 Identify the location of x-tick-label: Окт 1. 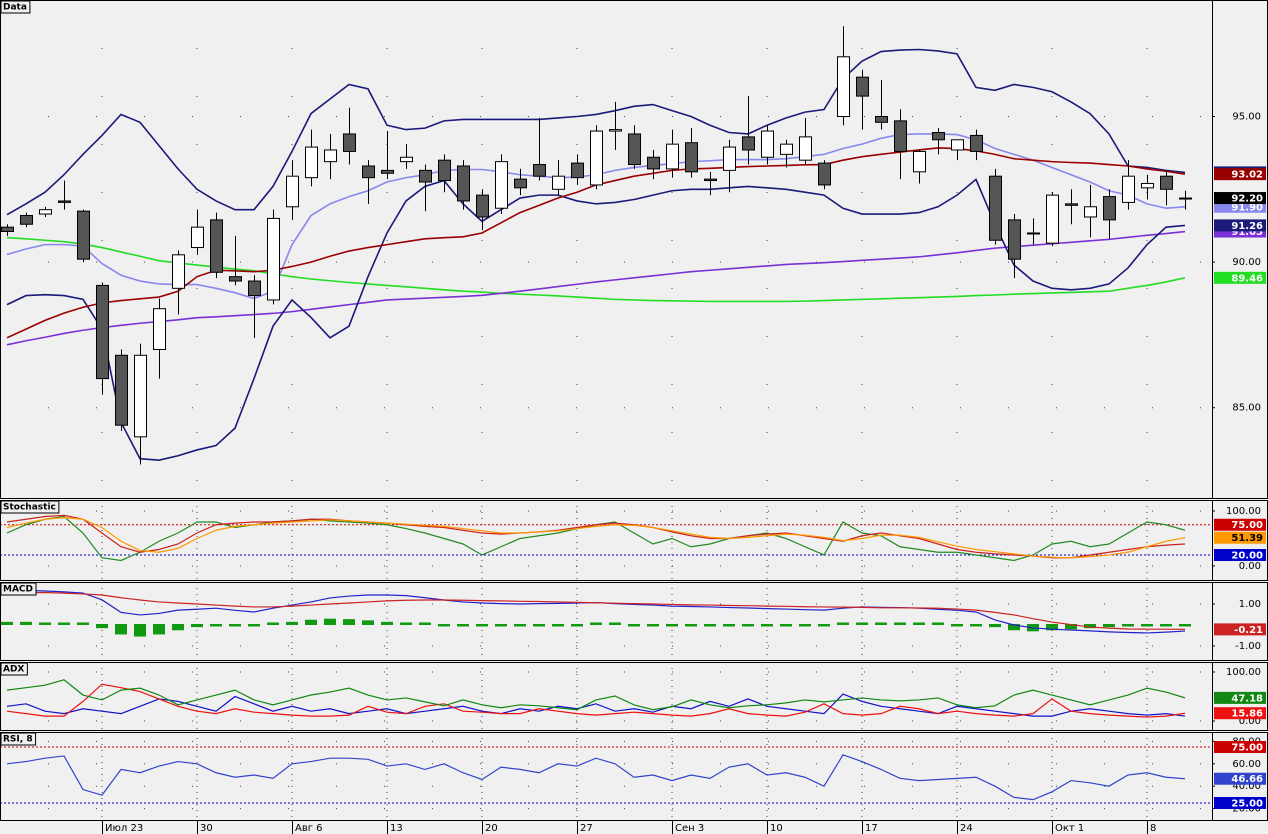
(1069, 828).